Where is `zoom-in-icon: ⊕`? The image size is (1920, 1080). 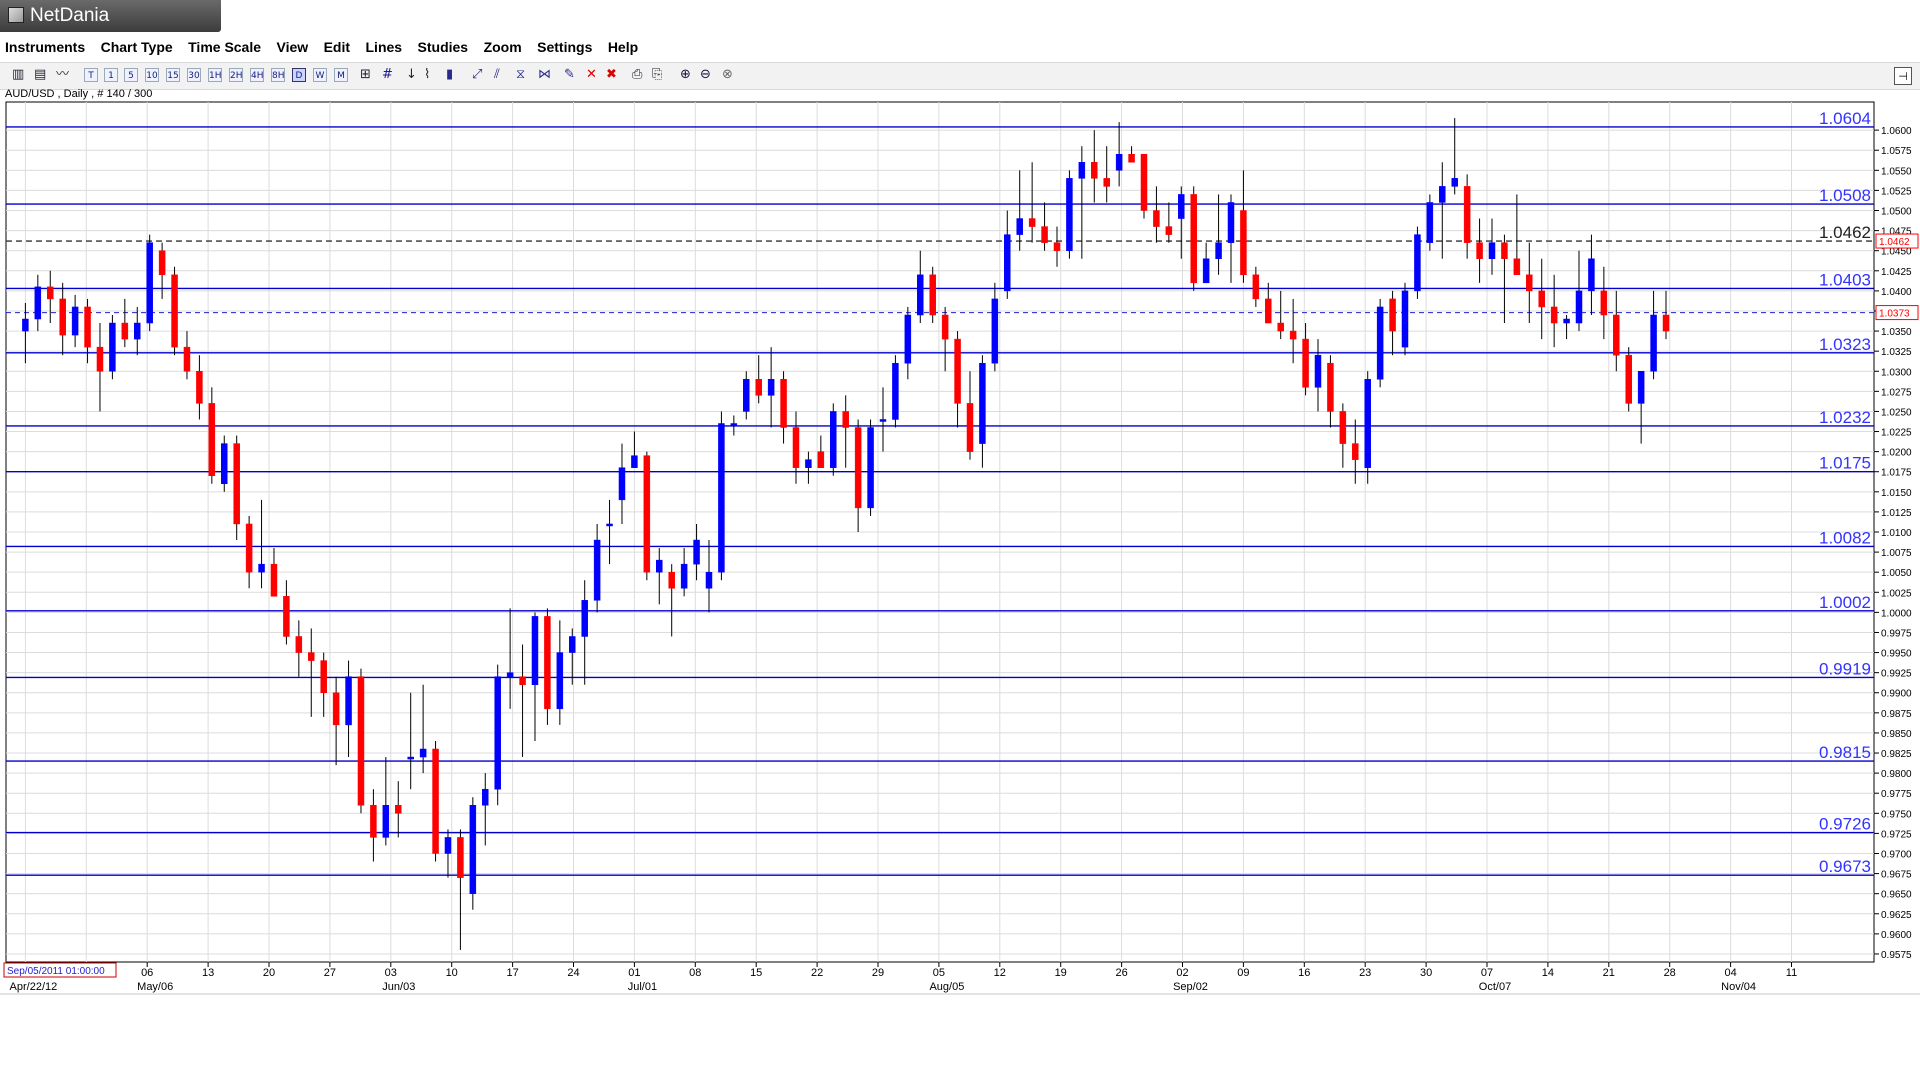 zoom-in-icon: ⊕ is located at coordinates (685, 74).